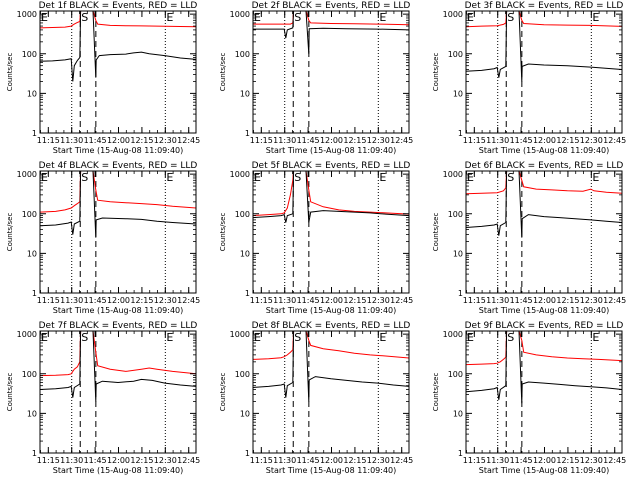  I want to click on chart-title: Det 8f BLACK = Events, RED = LLD, so click(331, 326).